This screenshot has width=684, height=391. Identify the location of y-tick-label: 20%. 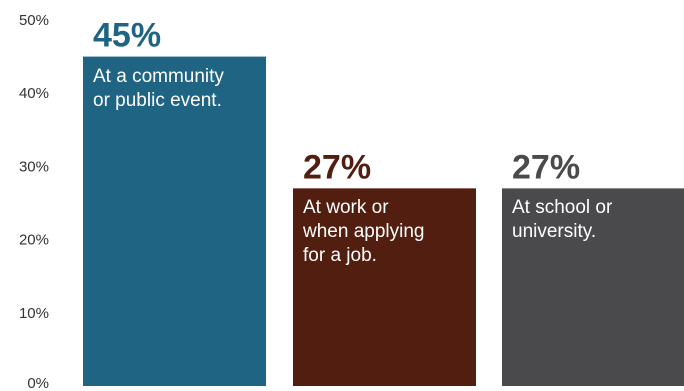
(34, 240).